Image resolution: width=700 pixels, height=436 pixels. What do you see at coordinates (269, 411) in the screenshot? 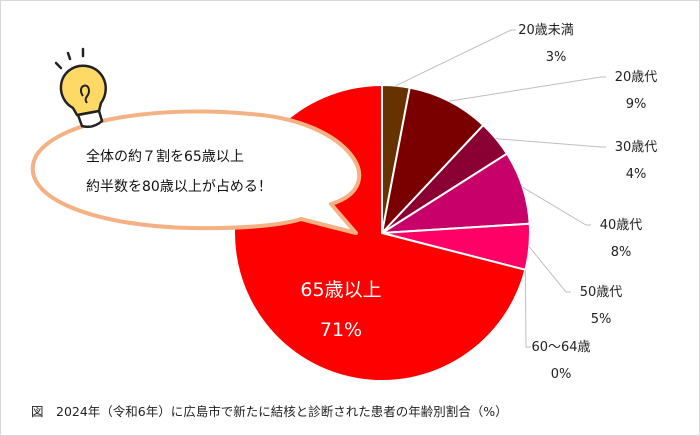
I see `figure-caption: 図 2024年（令和6年）に広島市で新たに結核と診断された患者の年齢別割合（%）` at bounding box center [269, 411].